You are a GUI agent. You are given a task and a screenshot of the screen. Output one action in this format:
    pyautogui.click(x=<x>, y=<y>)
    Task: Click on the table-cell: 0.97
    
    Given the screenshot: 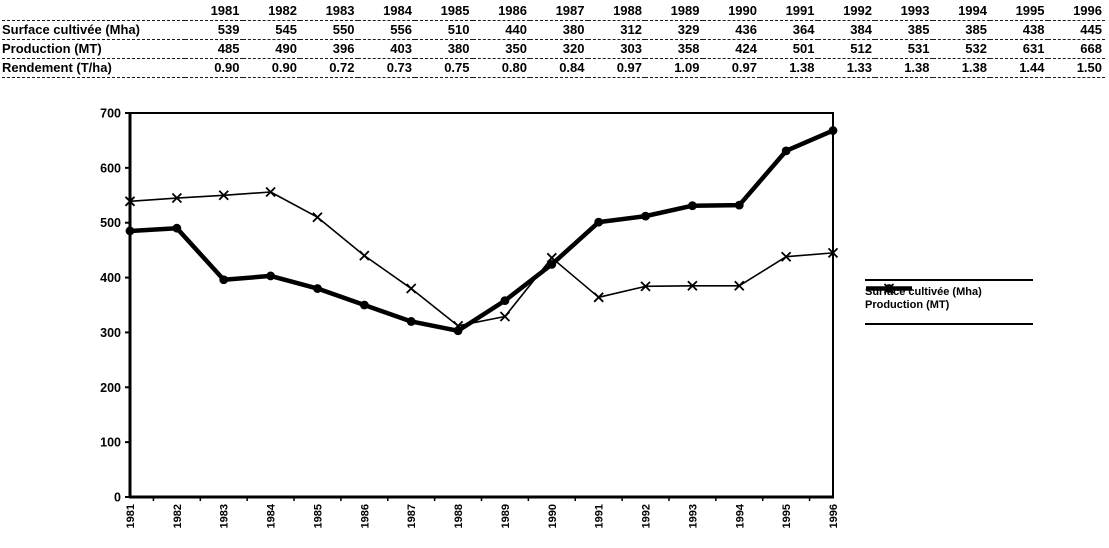 What is the action you would take?
    pyautogui.click(x=731, y=68)
    